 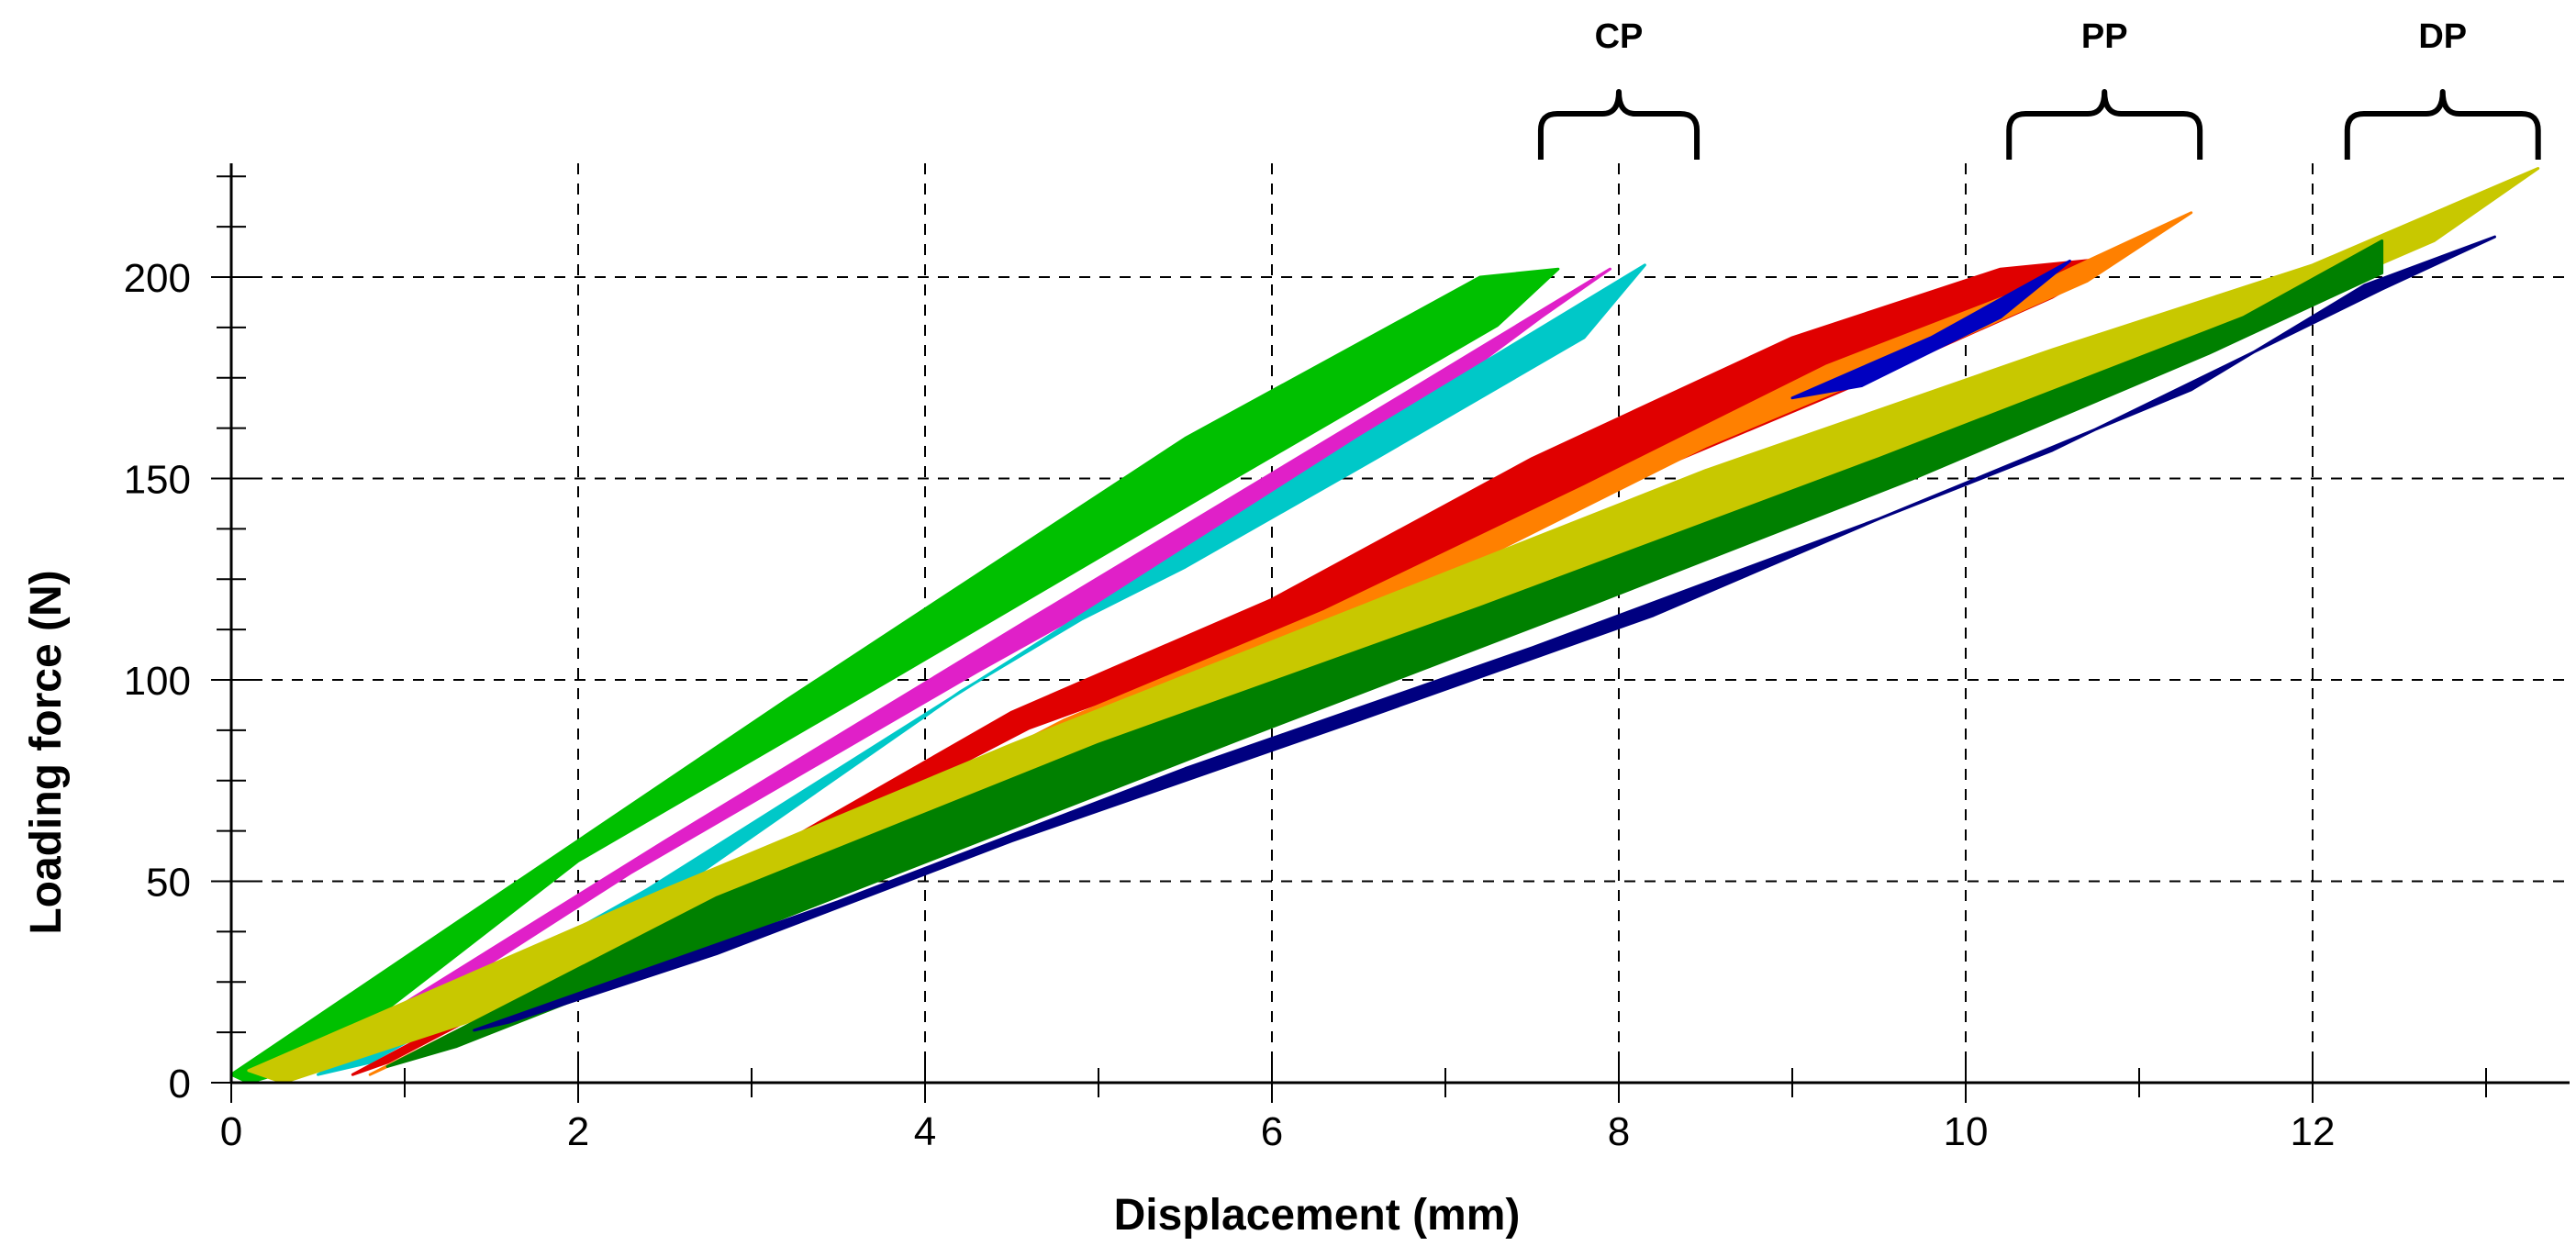 What do you see at coordinates (2313, 1131) in the screenshot?
I see `x-tick-label: 12` at bounding box center [2313, 1131].